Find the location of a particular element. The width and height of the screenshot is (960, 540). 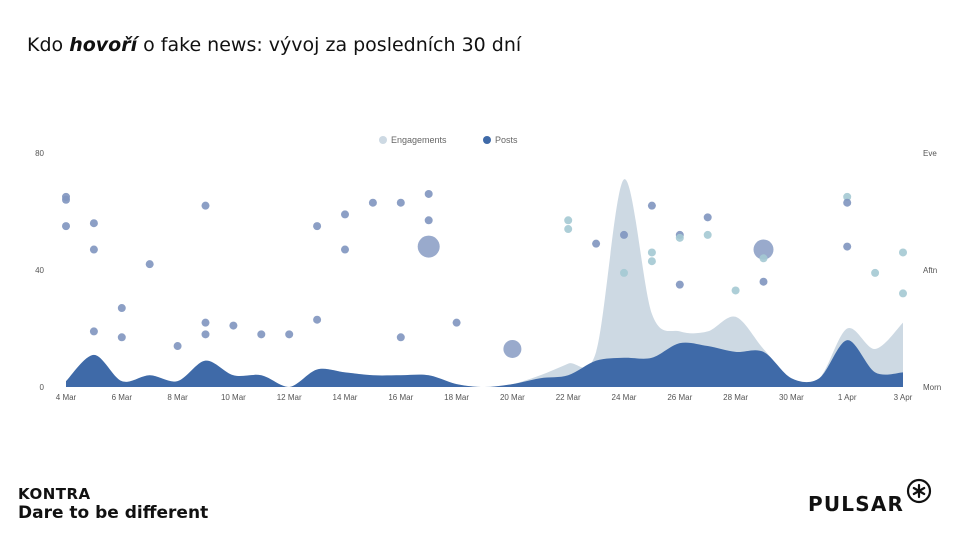

x-tick-label: 6 Mar is located at coordinates (122, 397).